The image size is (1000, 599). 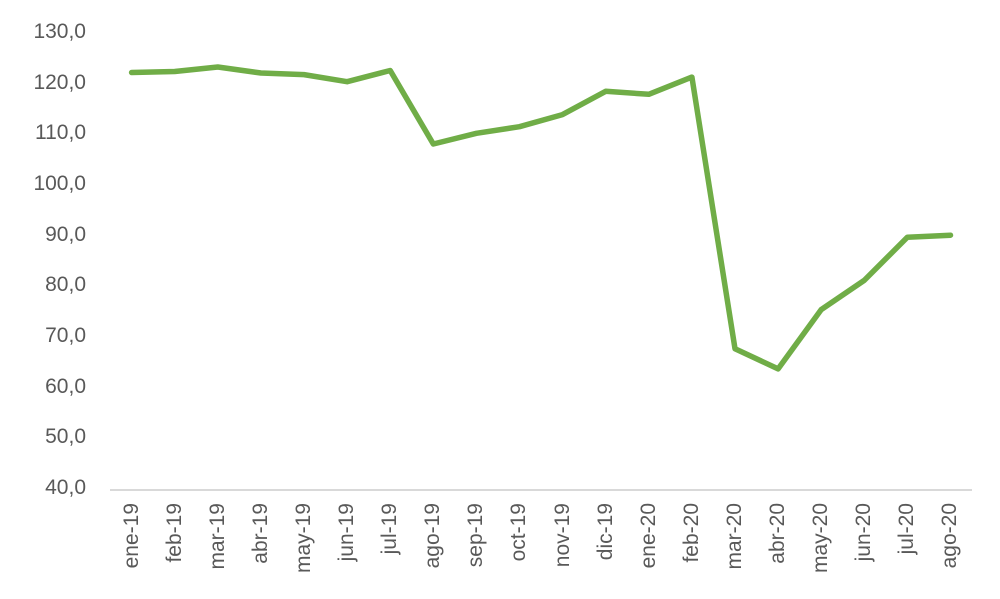 What do you see at coordinates (65, 386) in the screenshot?
I see `y-axis-tick-label: 60,0` at bounding box center [65, 386].